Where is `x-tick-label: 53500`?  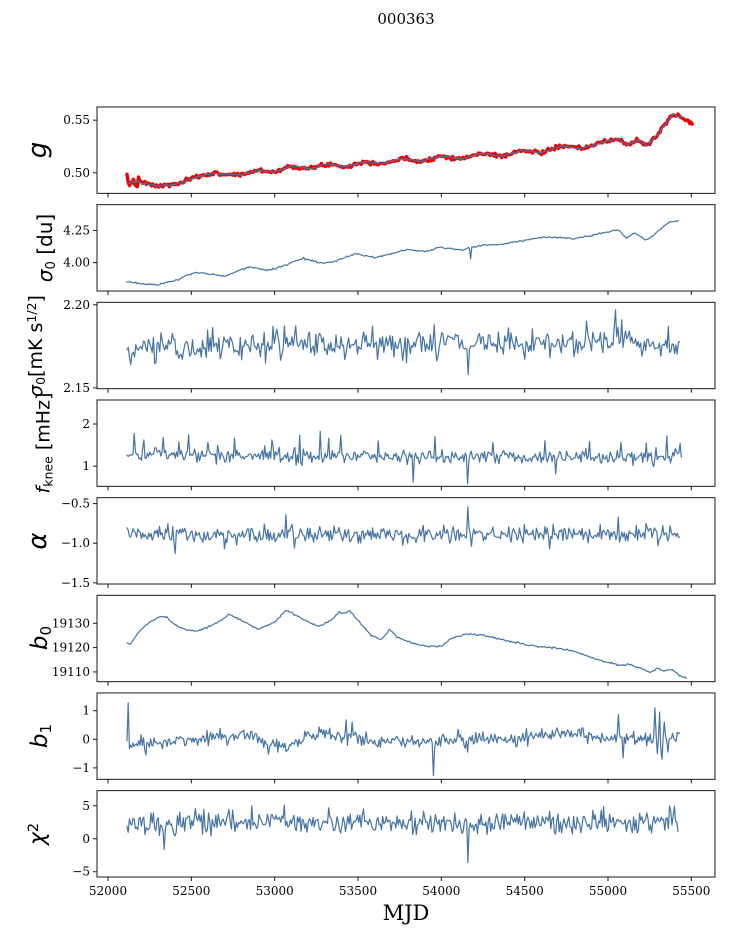
x-tick-label: 53500 is located at coordinates (358, 891).